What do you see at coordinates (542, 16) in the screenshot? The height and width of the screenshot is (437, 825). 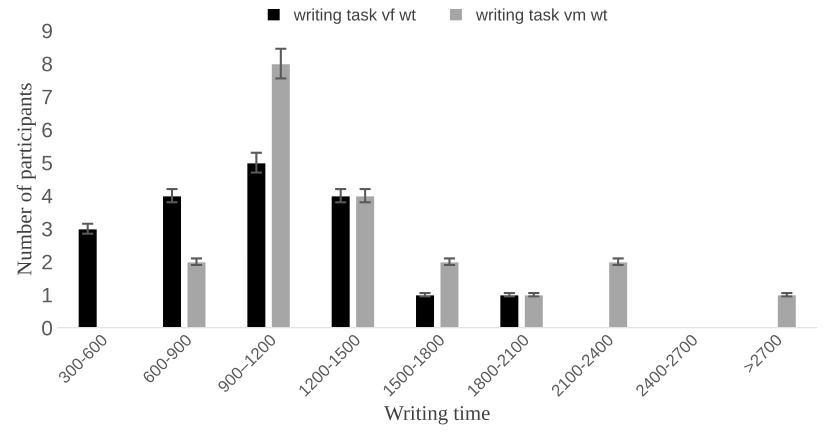 I see `legend-label: writing task vm wt` at bounding box center [542, 16].